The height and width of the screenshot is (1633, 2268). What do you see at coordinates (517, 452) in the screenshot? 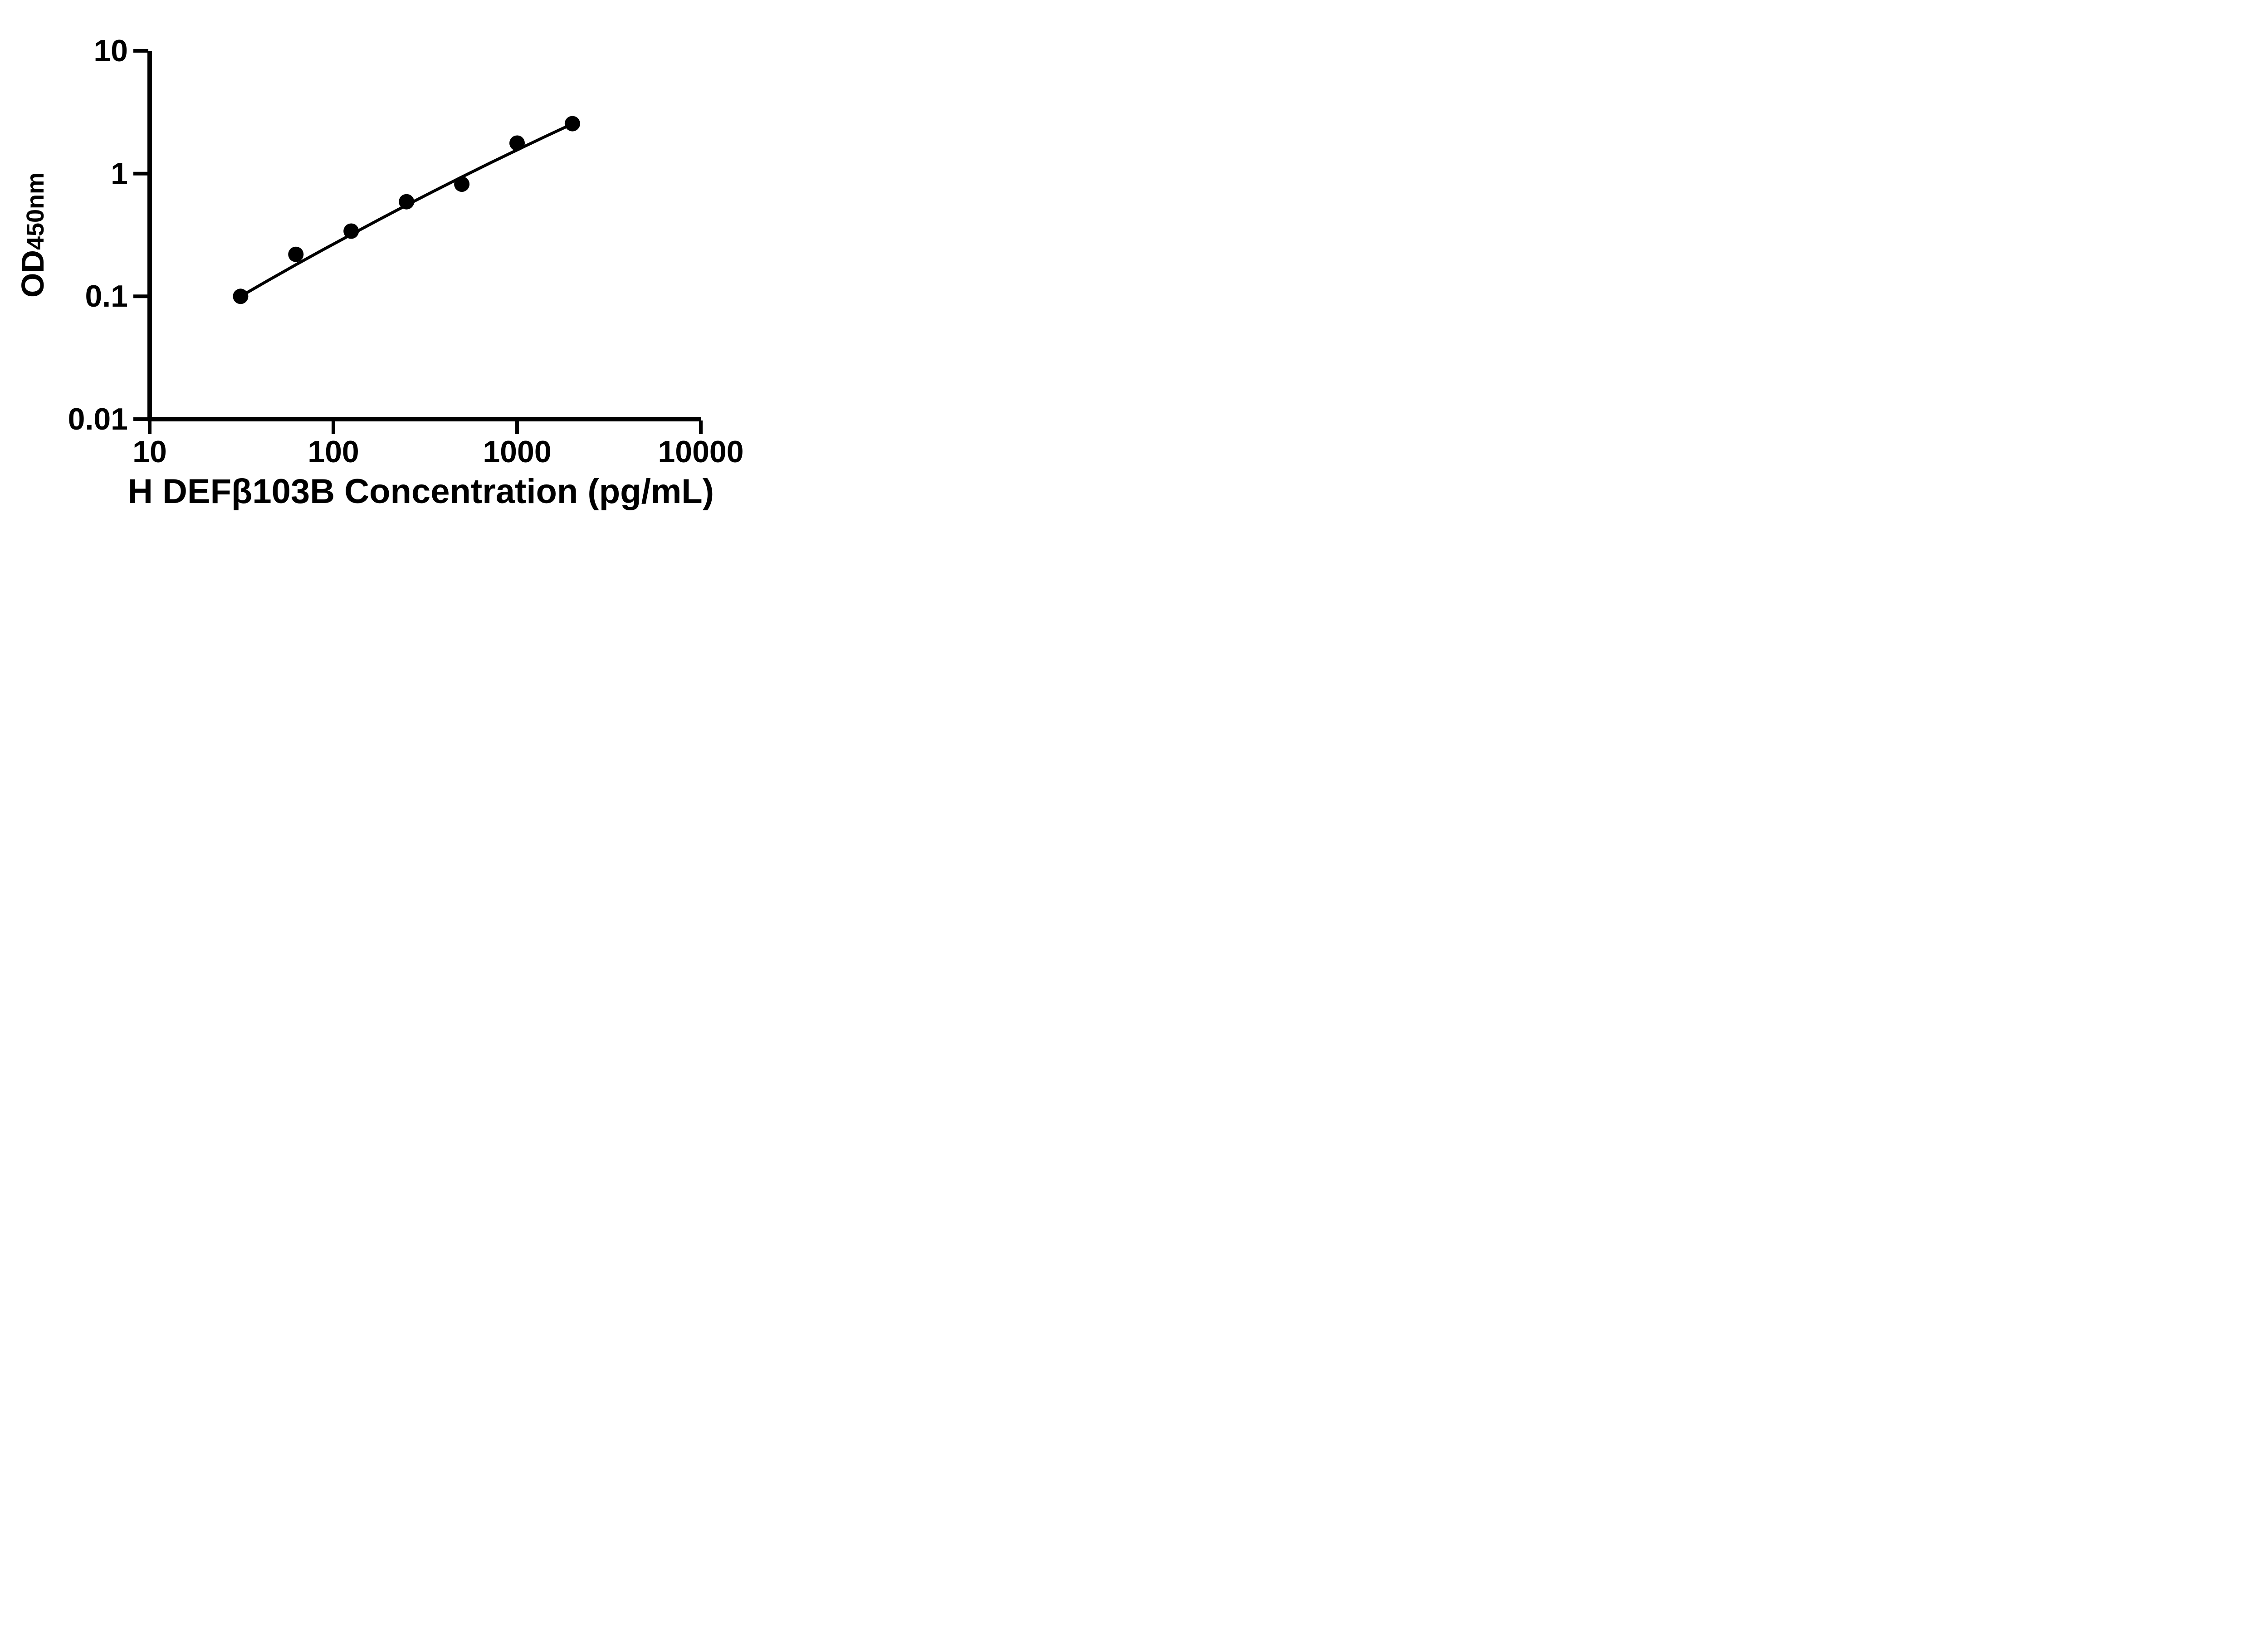
I see `x-tick-label: 1000` at bounding box center [517, 452].